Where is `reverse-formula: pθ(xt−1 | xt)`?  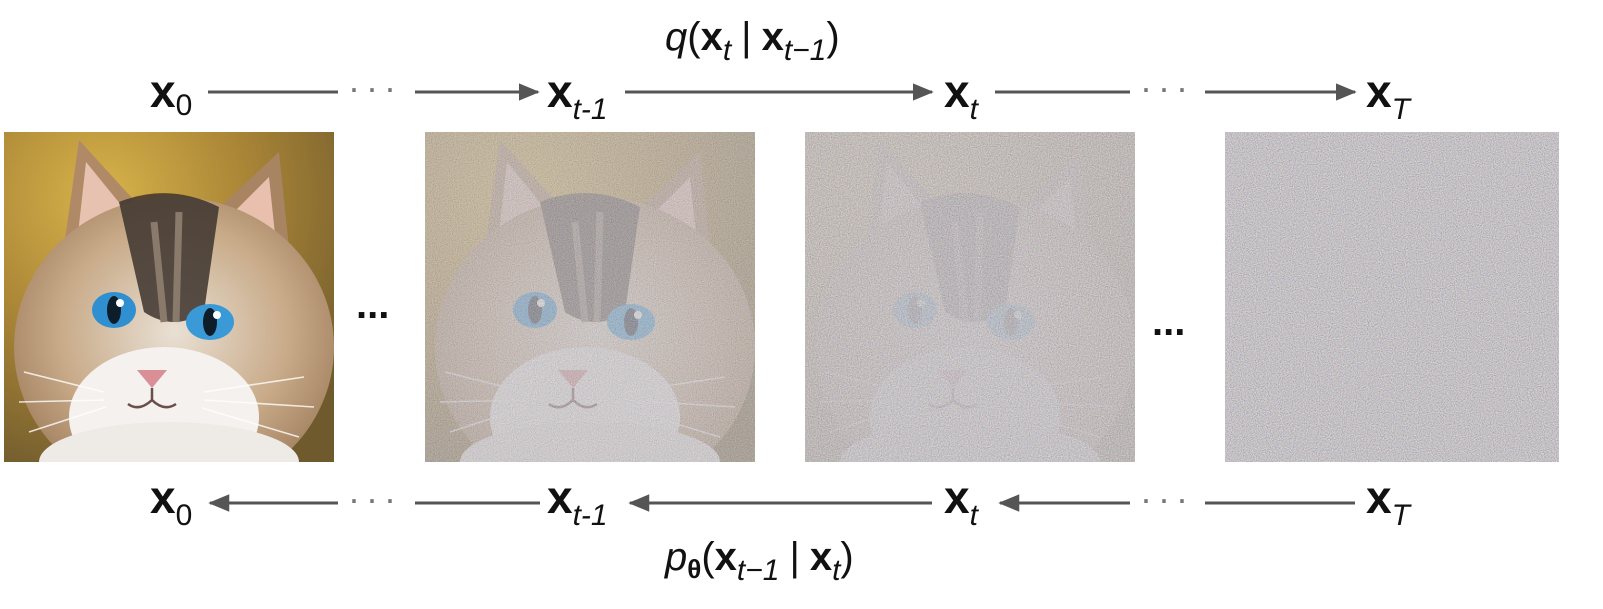 reverse-formula: pθ(xt−1 | xt) is located at coordinates (759, 561).